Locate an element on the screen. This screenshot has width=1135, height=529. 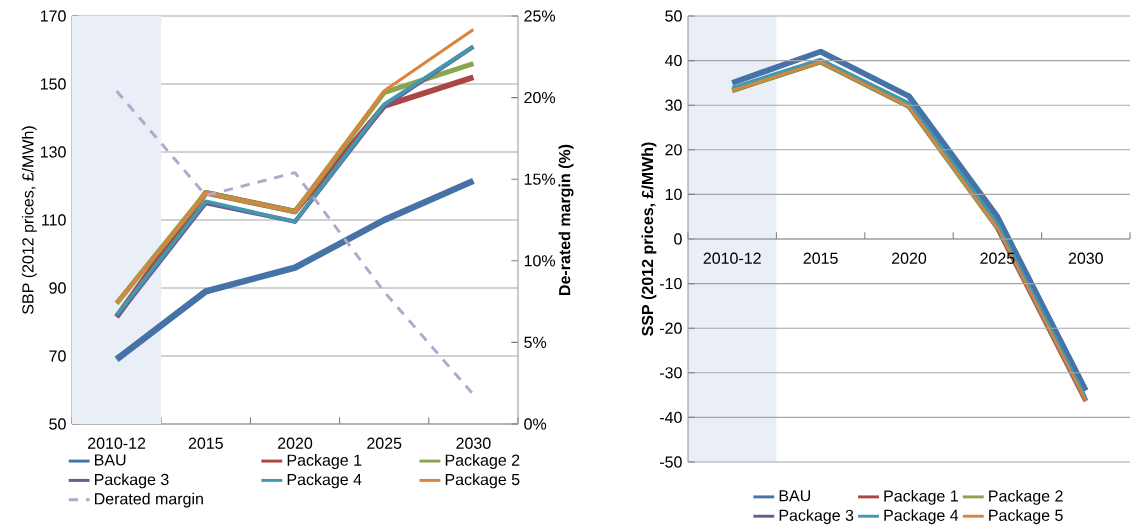
y-tick-label: 20 is located at coordinates (673, 150).